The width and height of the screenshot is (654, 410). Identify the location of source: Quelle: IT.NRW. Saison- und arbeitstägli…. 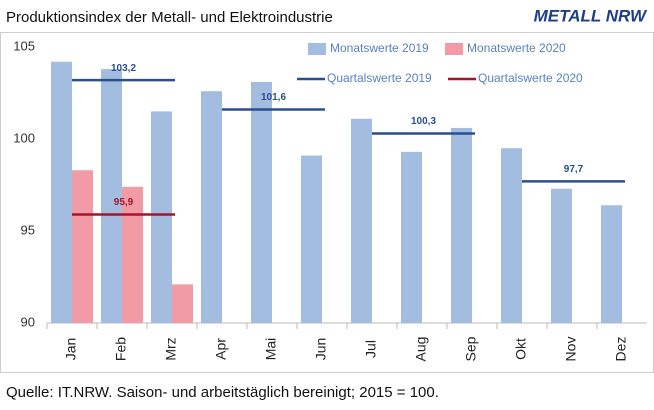
(222, 392).